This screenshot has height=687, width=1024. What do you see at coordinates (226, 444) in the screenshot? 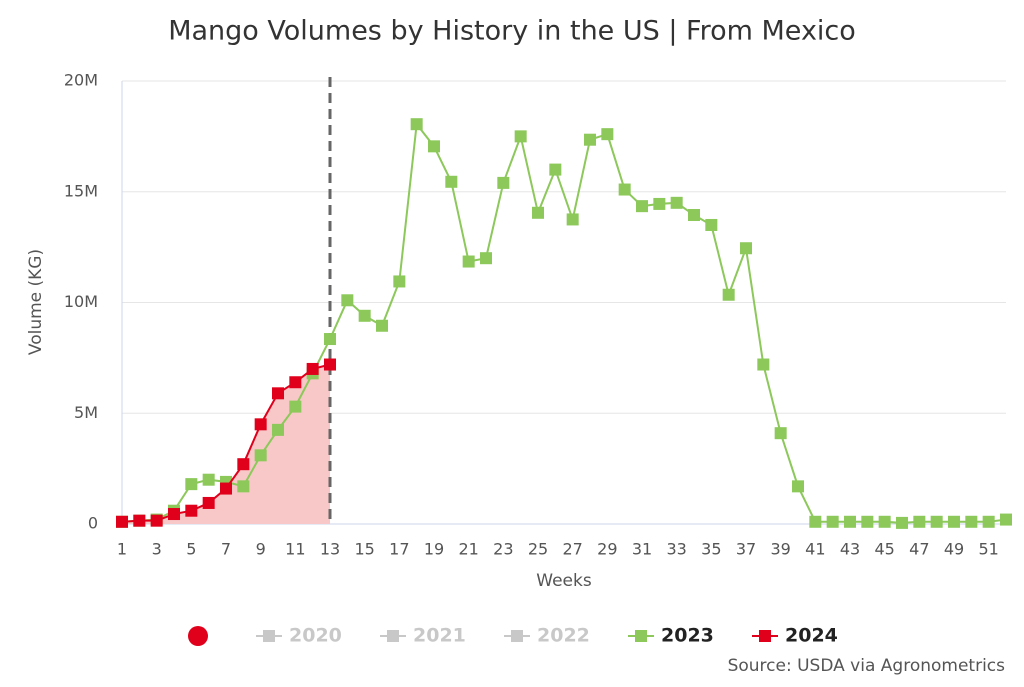
I see `area` at bounding box center [226, 444].